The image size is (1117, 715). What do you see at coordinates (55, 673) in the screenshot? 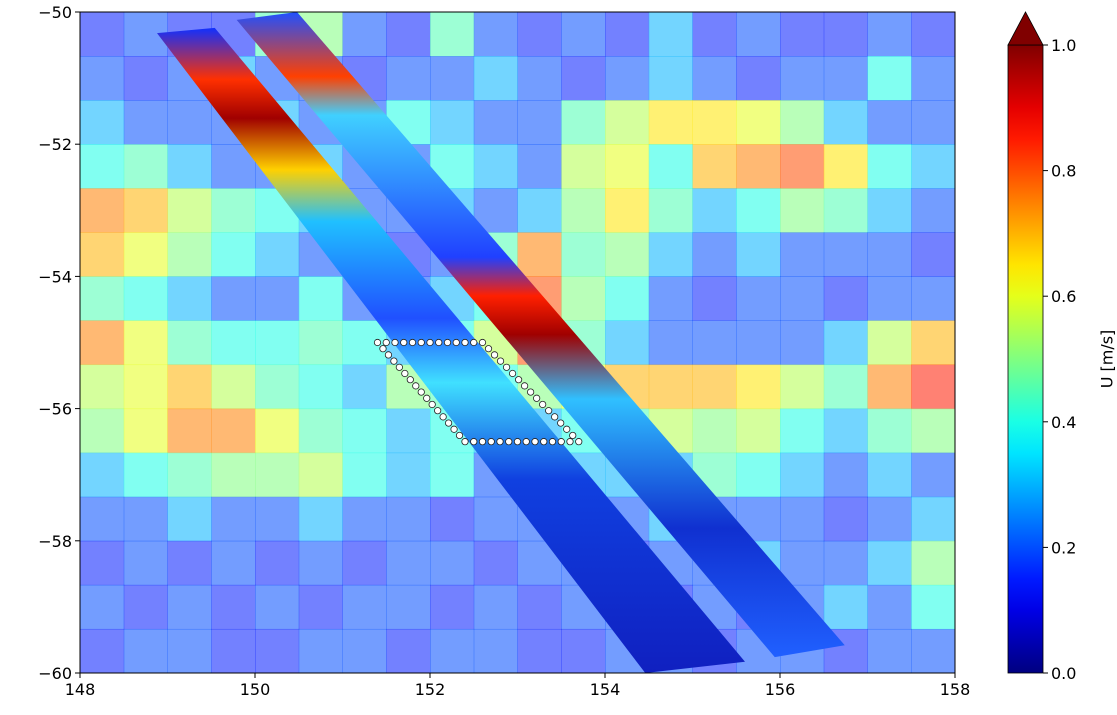
I see `y-tick-label: −60` at bounding box center [55, 673].